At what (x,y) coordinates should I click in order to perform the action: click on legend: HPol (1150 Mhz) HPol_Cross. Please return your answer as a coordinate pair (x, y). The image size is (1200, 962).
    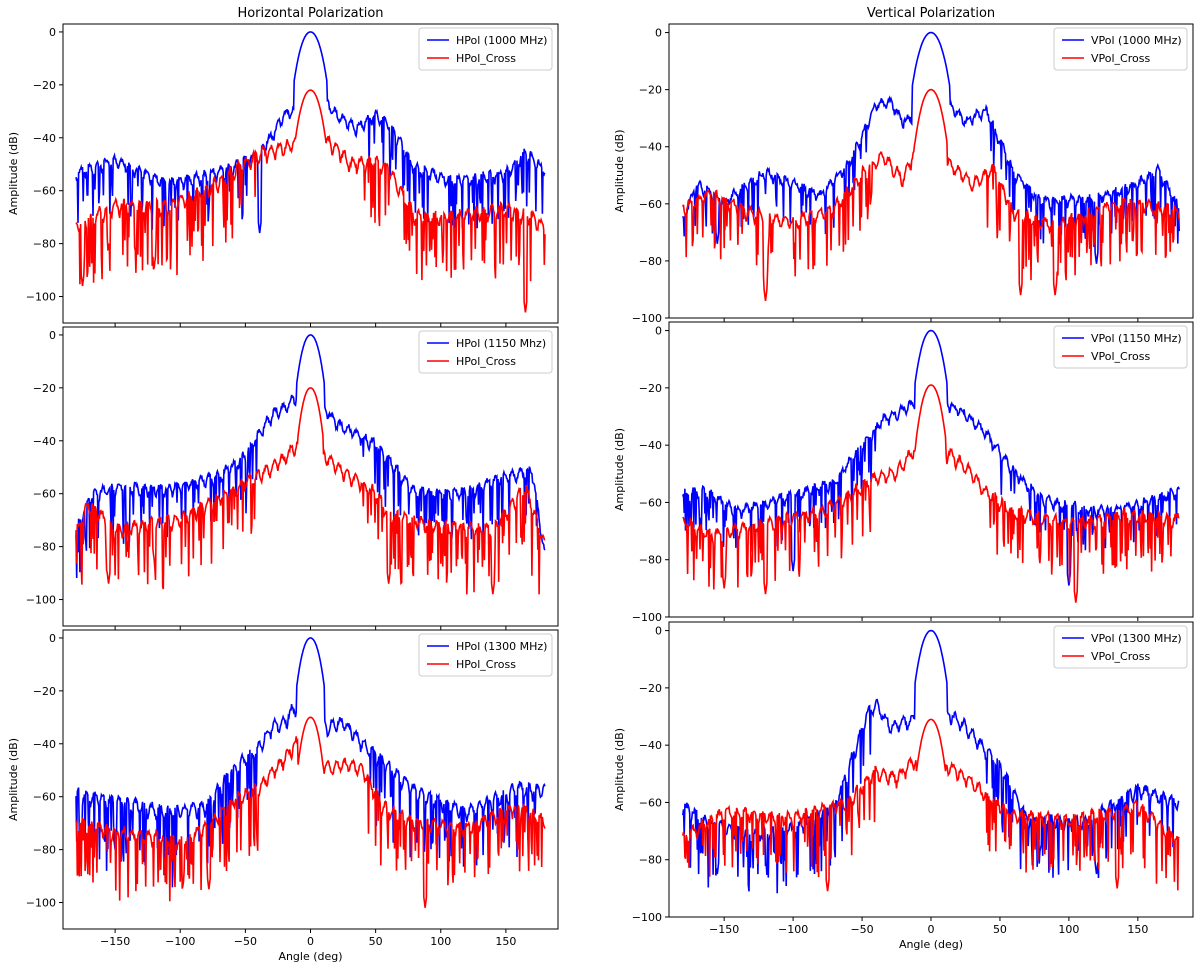
    Looking at the image, I should click on (485, 352).